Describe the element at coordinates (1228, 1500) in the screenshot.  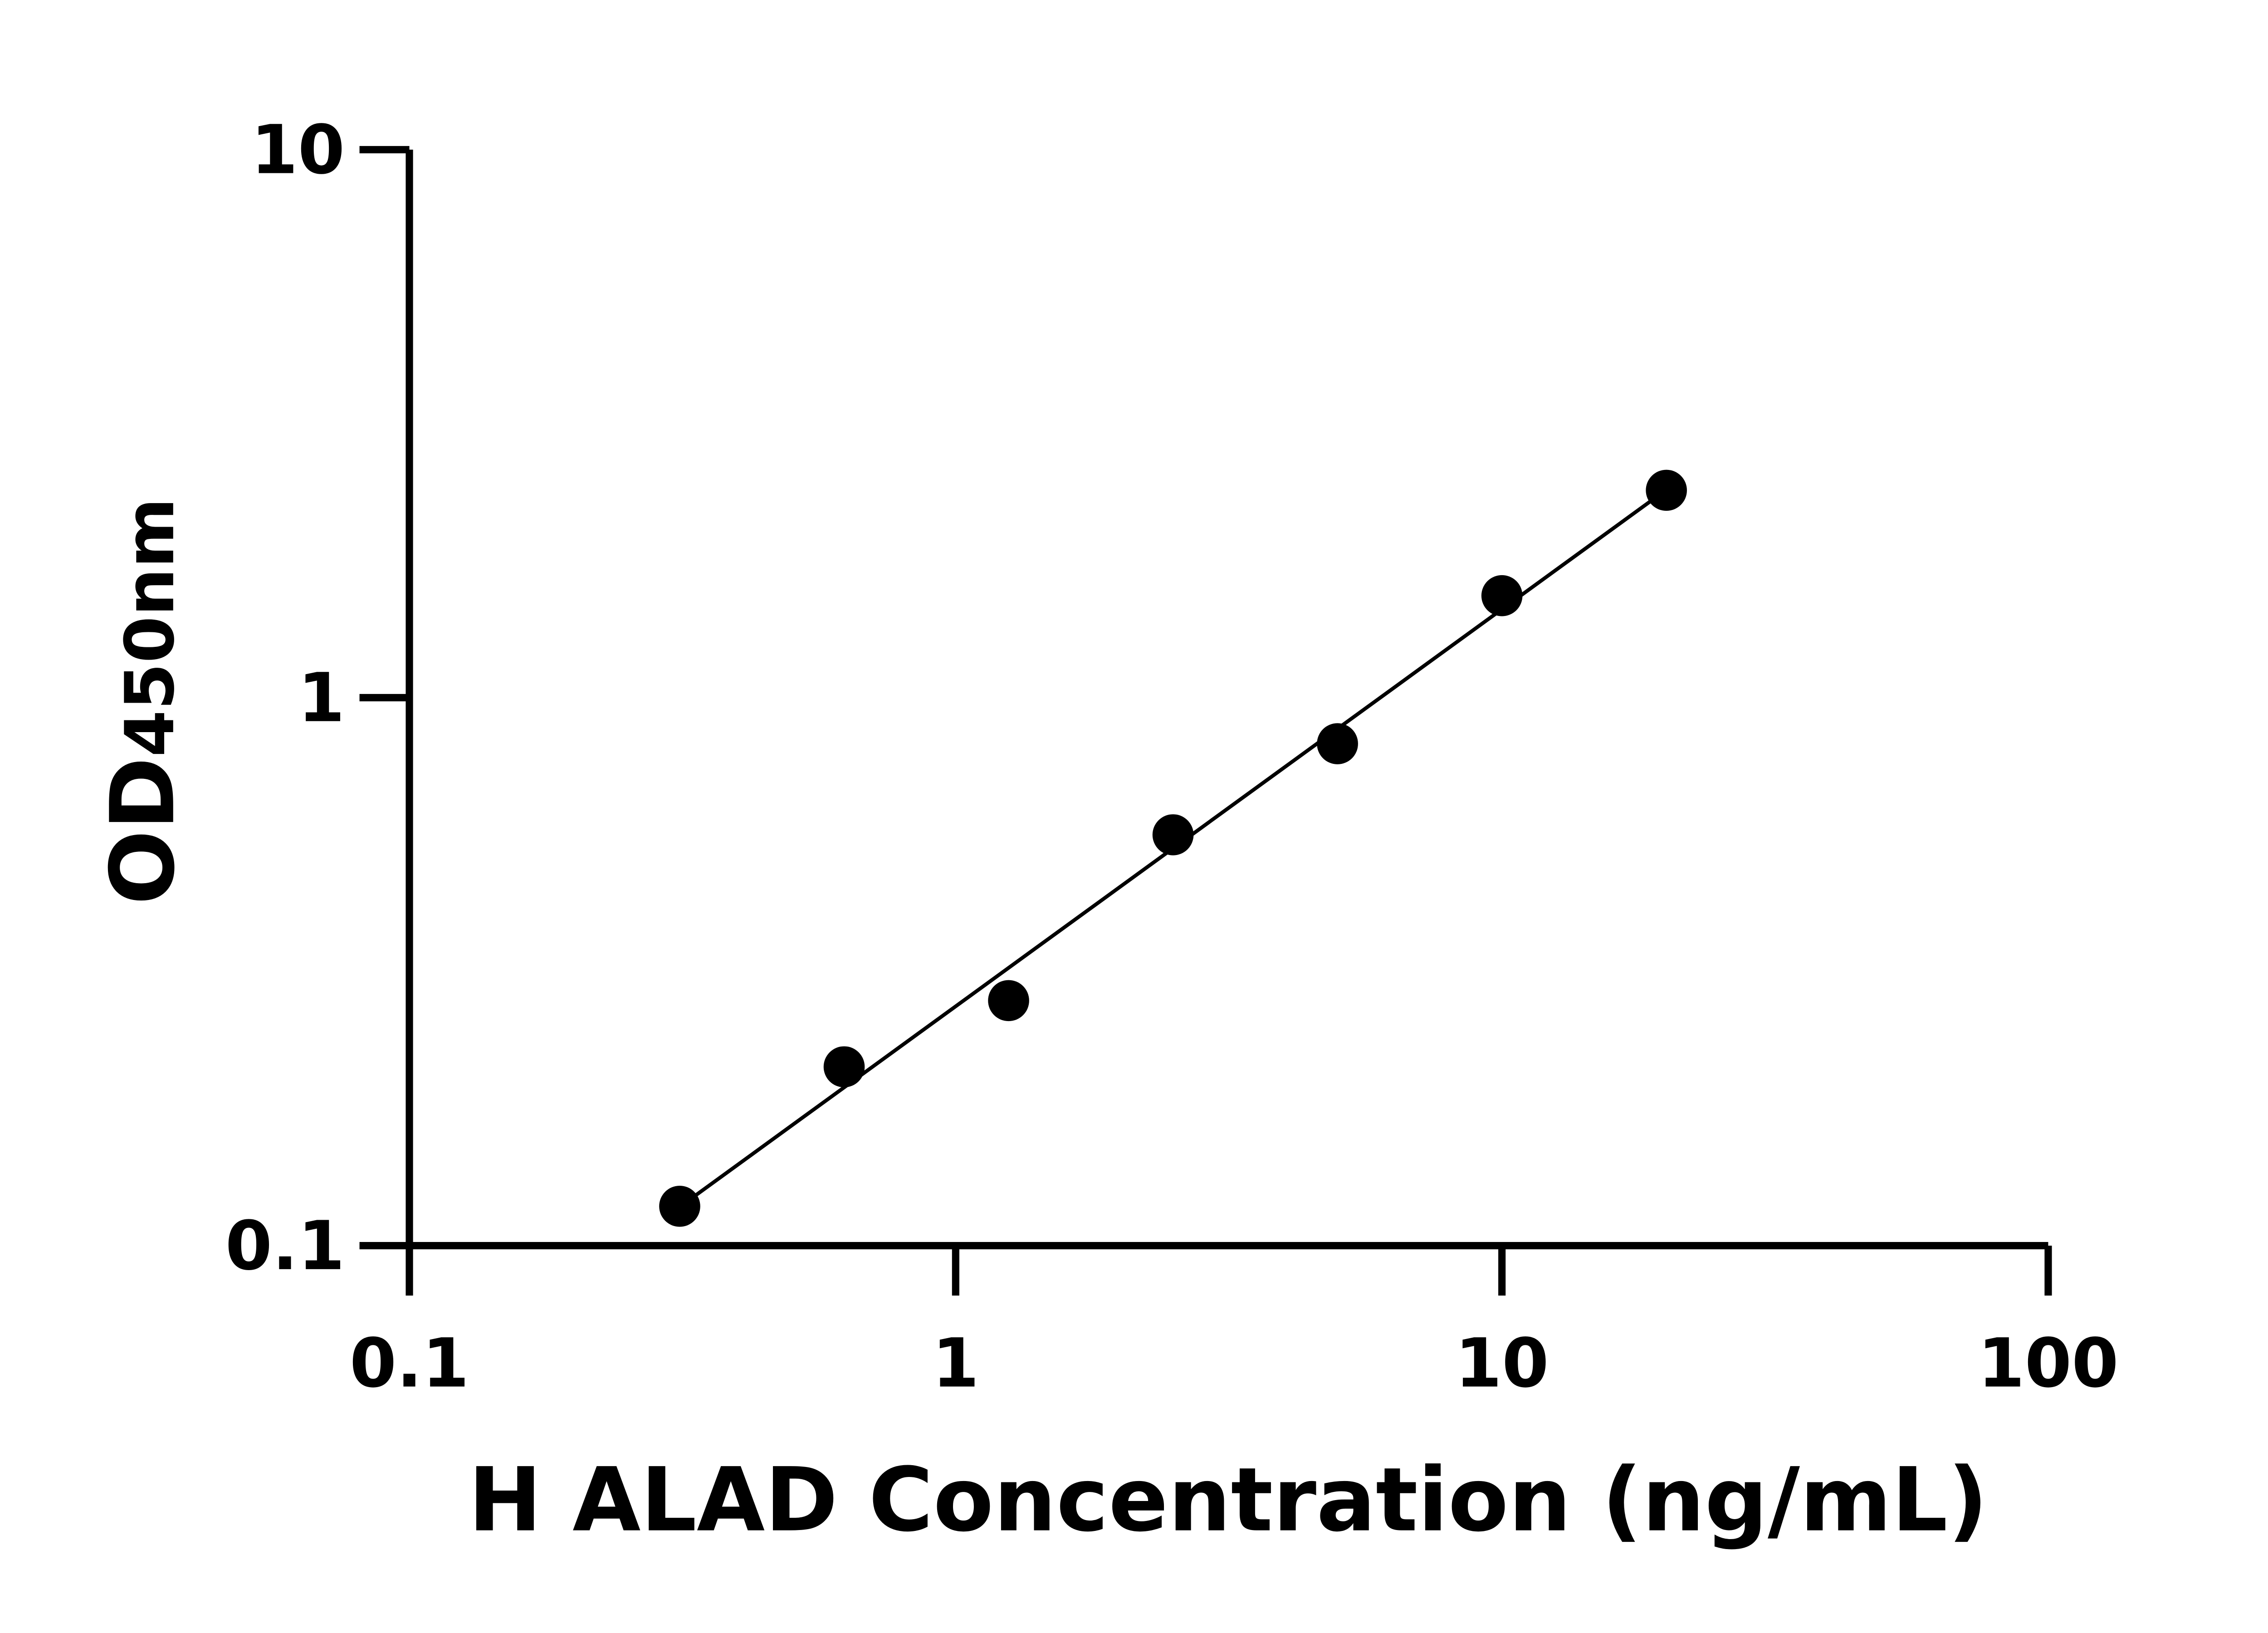
I see `x-axis-title: H ALAD Concentration (ng/mL)` at that location.